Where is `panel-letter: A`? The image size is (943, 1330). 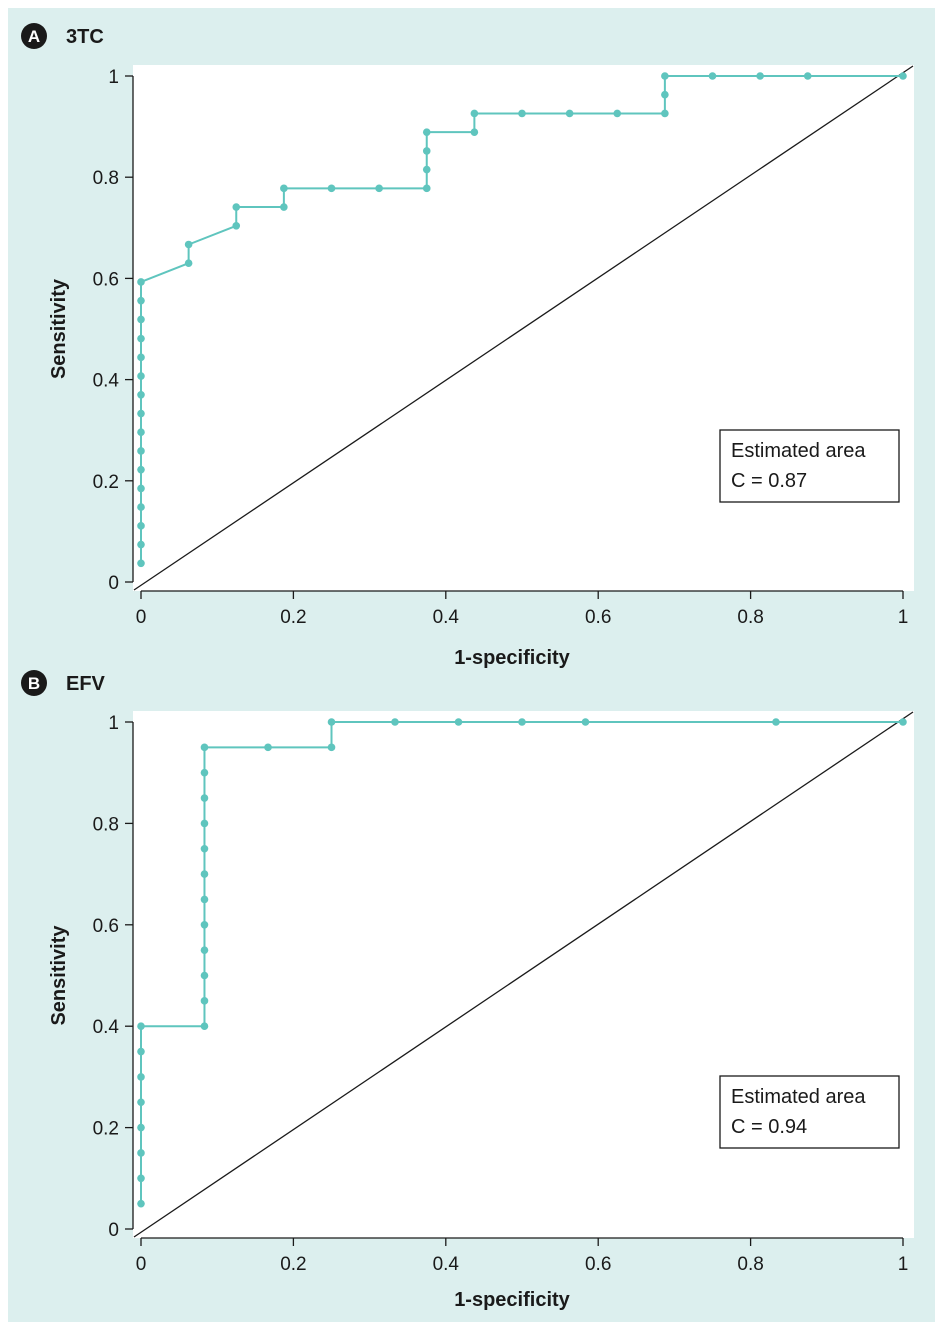
panel-letter: A is located at coordinates (34, 36).